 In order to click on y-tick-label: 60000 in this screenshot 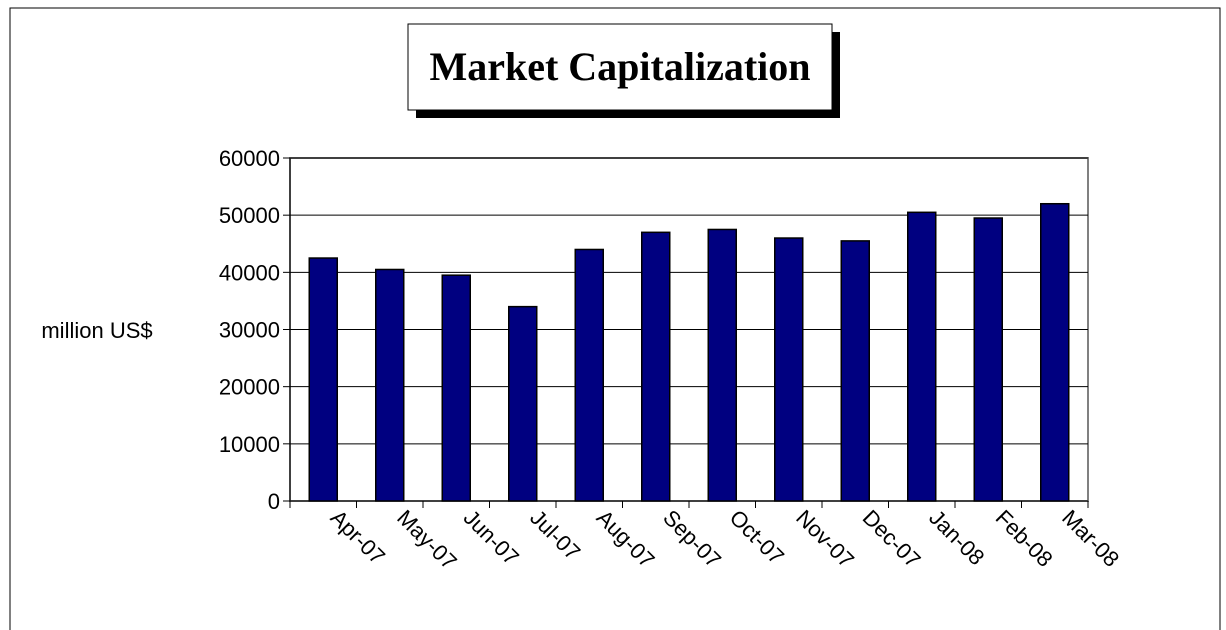, I will do `click(249, 158)`.